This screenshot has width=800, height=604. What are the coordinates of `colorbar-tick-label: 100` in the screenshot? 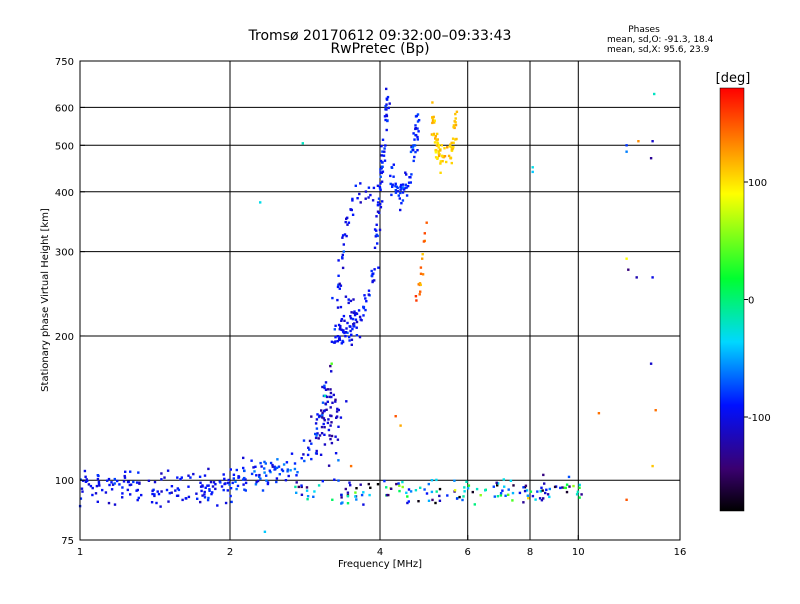 It's located at (757, 183).